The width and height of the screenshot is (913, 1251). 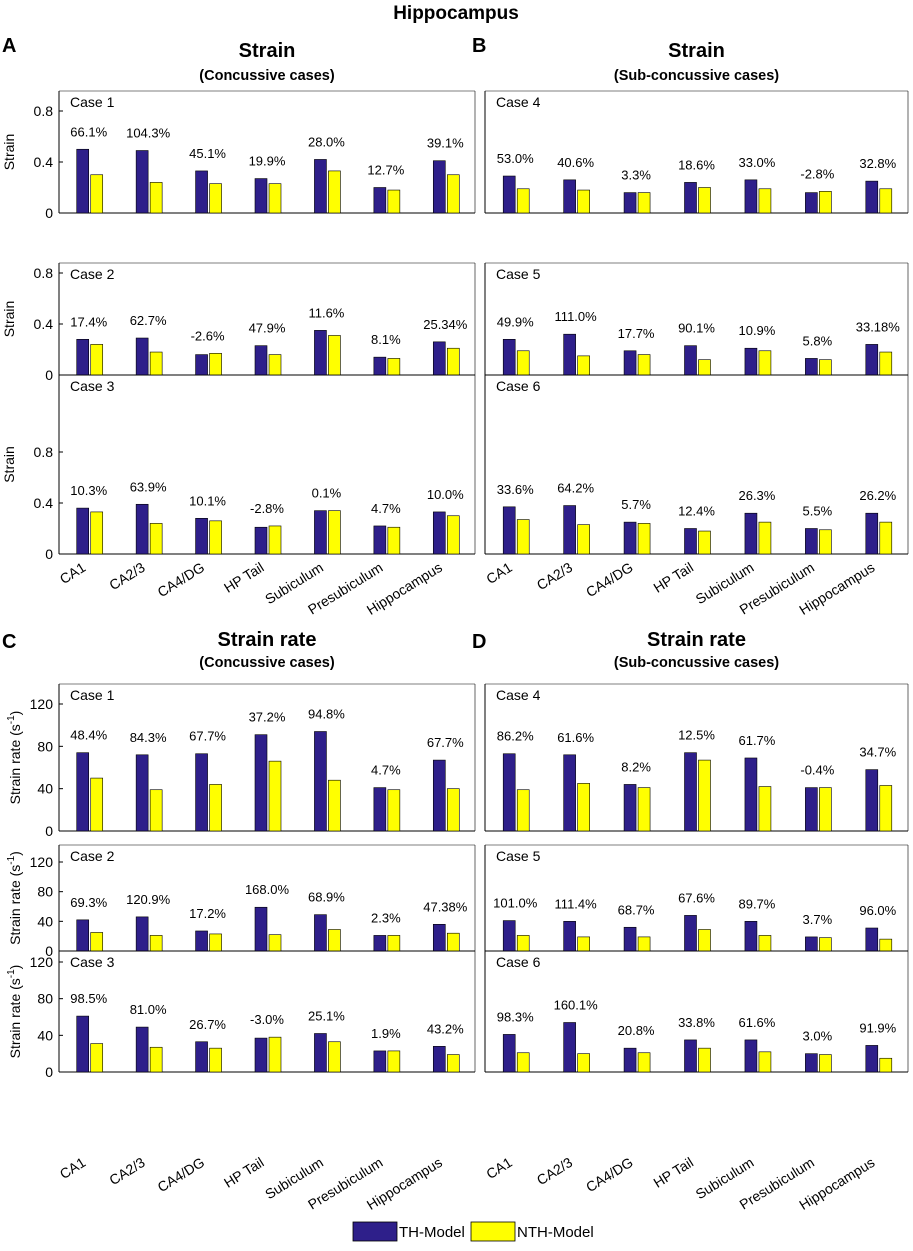 I want to click on percent-label: 68.9%, so click(x=326, y=897).